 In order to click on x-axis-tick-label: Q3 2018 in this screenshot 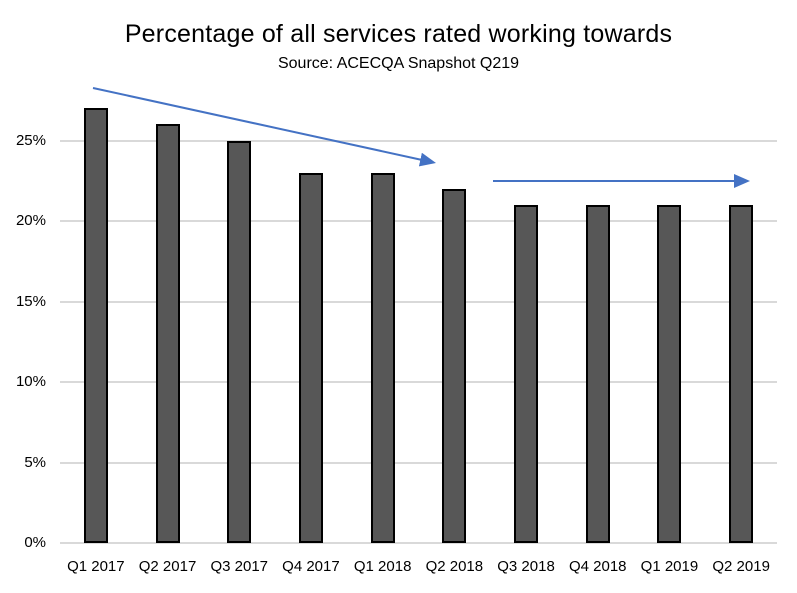, I will do `click(526, 566)`.